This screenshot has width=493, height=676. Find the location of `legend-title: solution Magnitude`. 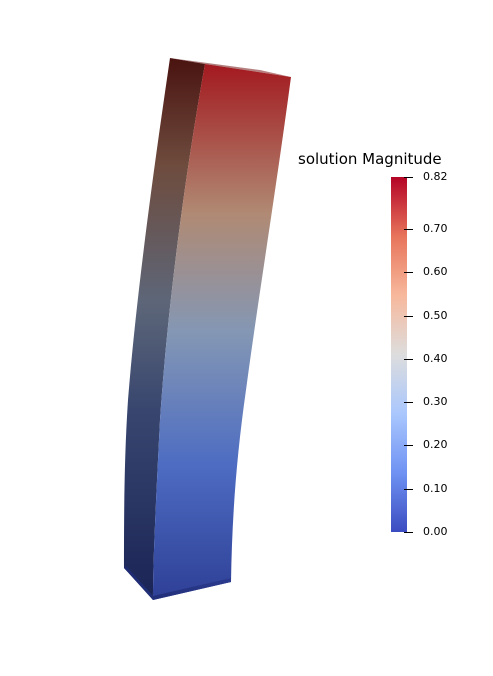

legend-title: solution Magnitude is located at coordinates (370, 159).